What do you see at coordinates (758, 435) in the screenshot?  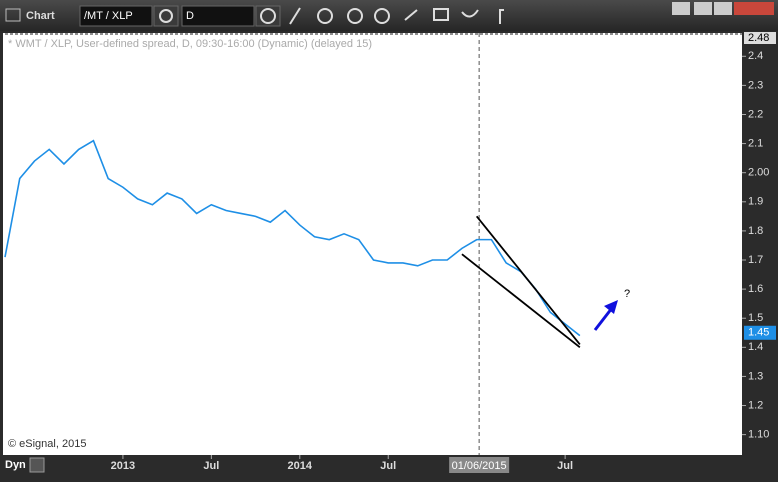 I see `y-tick-label: 1.10` at bounding box center [758, 435].